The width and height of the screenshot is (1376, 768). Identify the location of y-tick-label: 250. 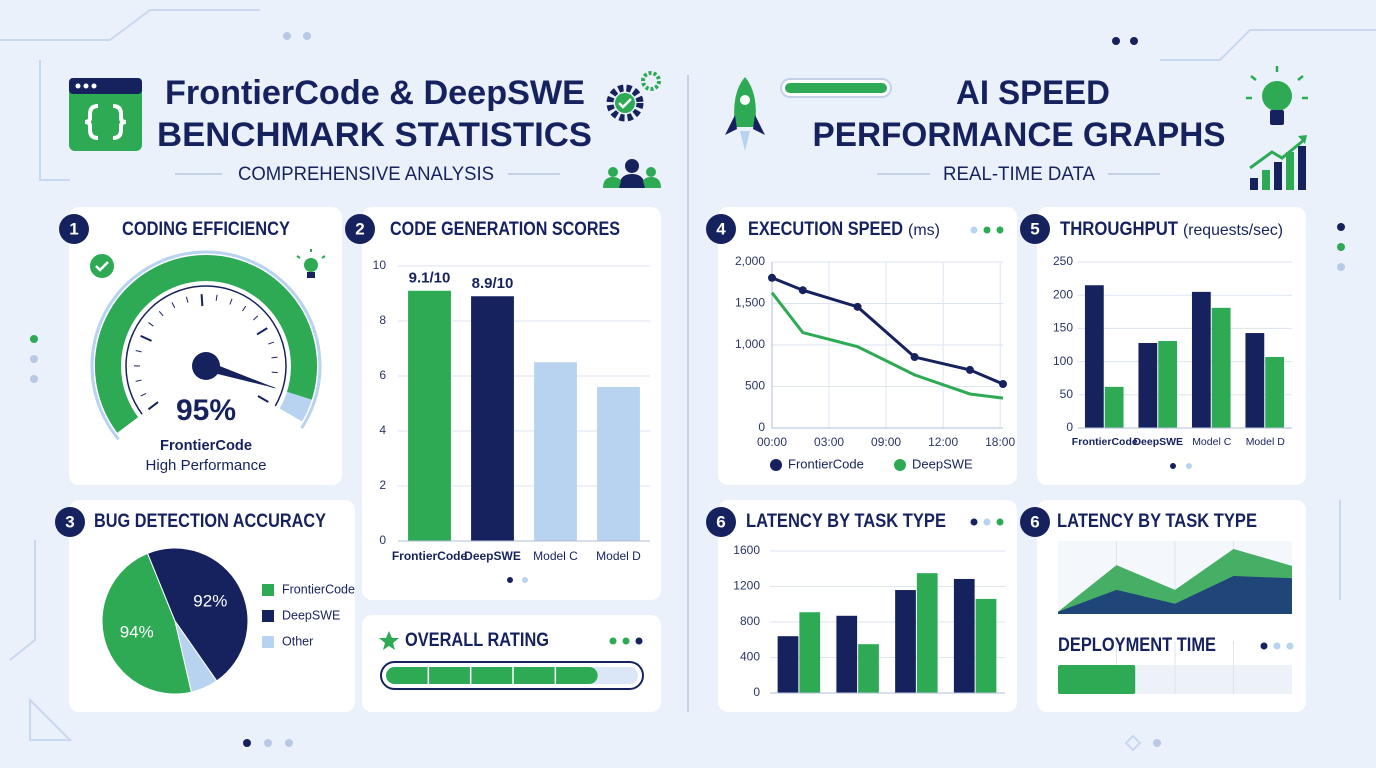
(1063, 261).